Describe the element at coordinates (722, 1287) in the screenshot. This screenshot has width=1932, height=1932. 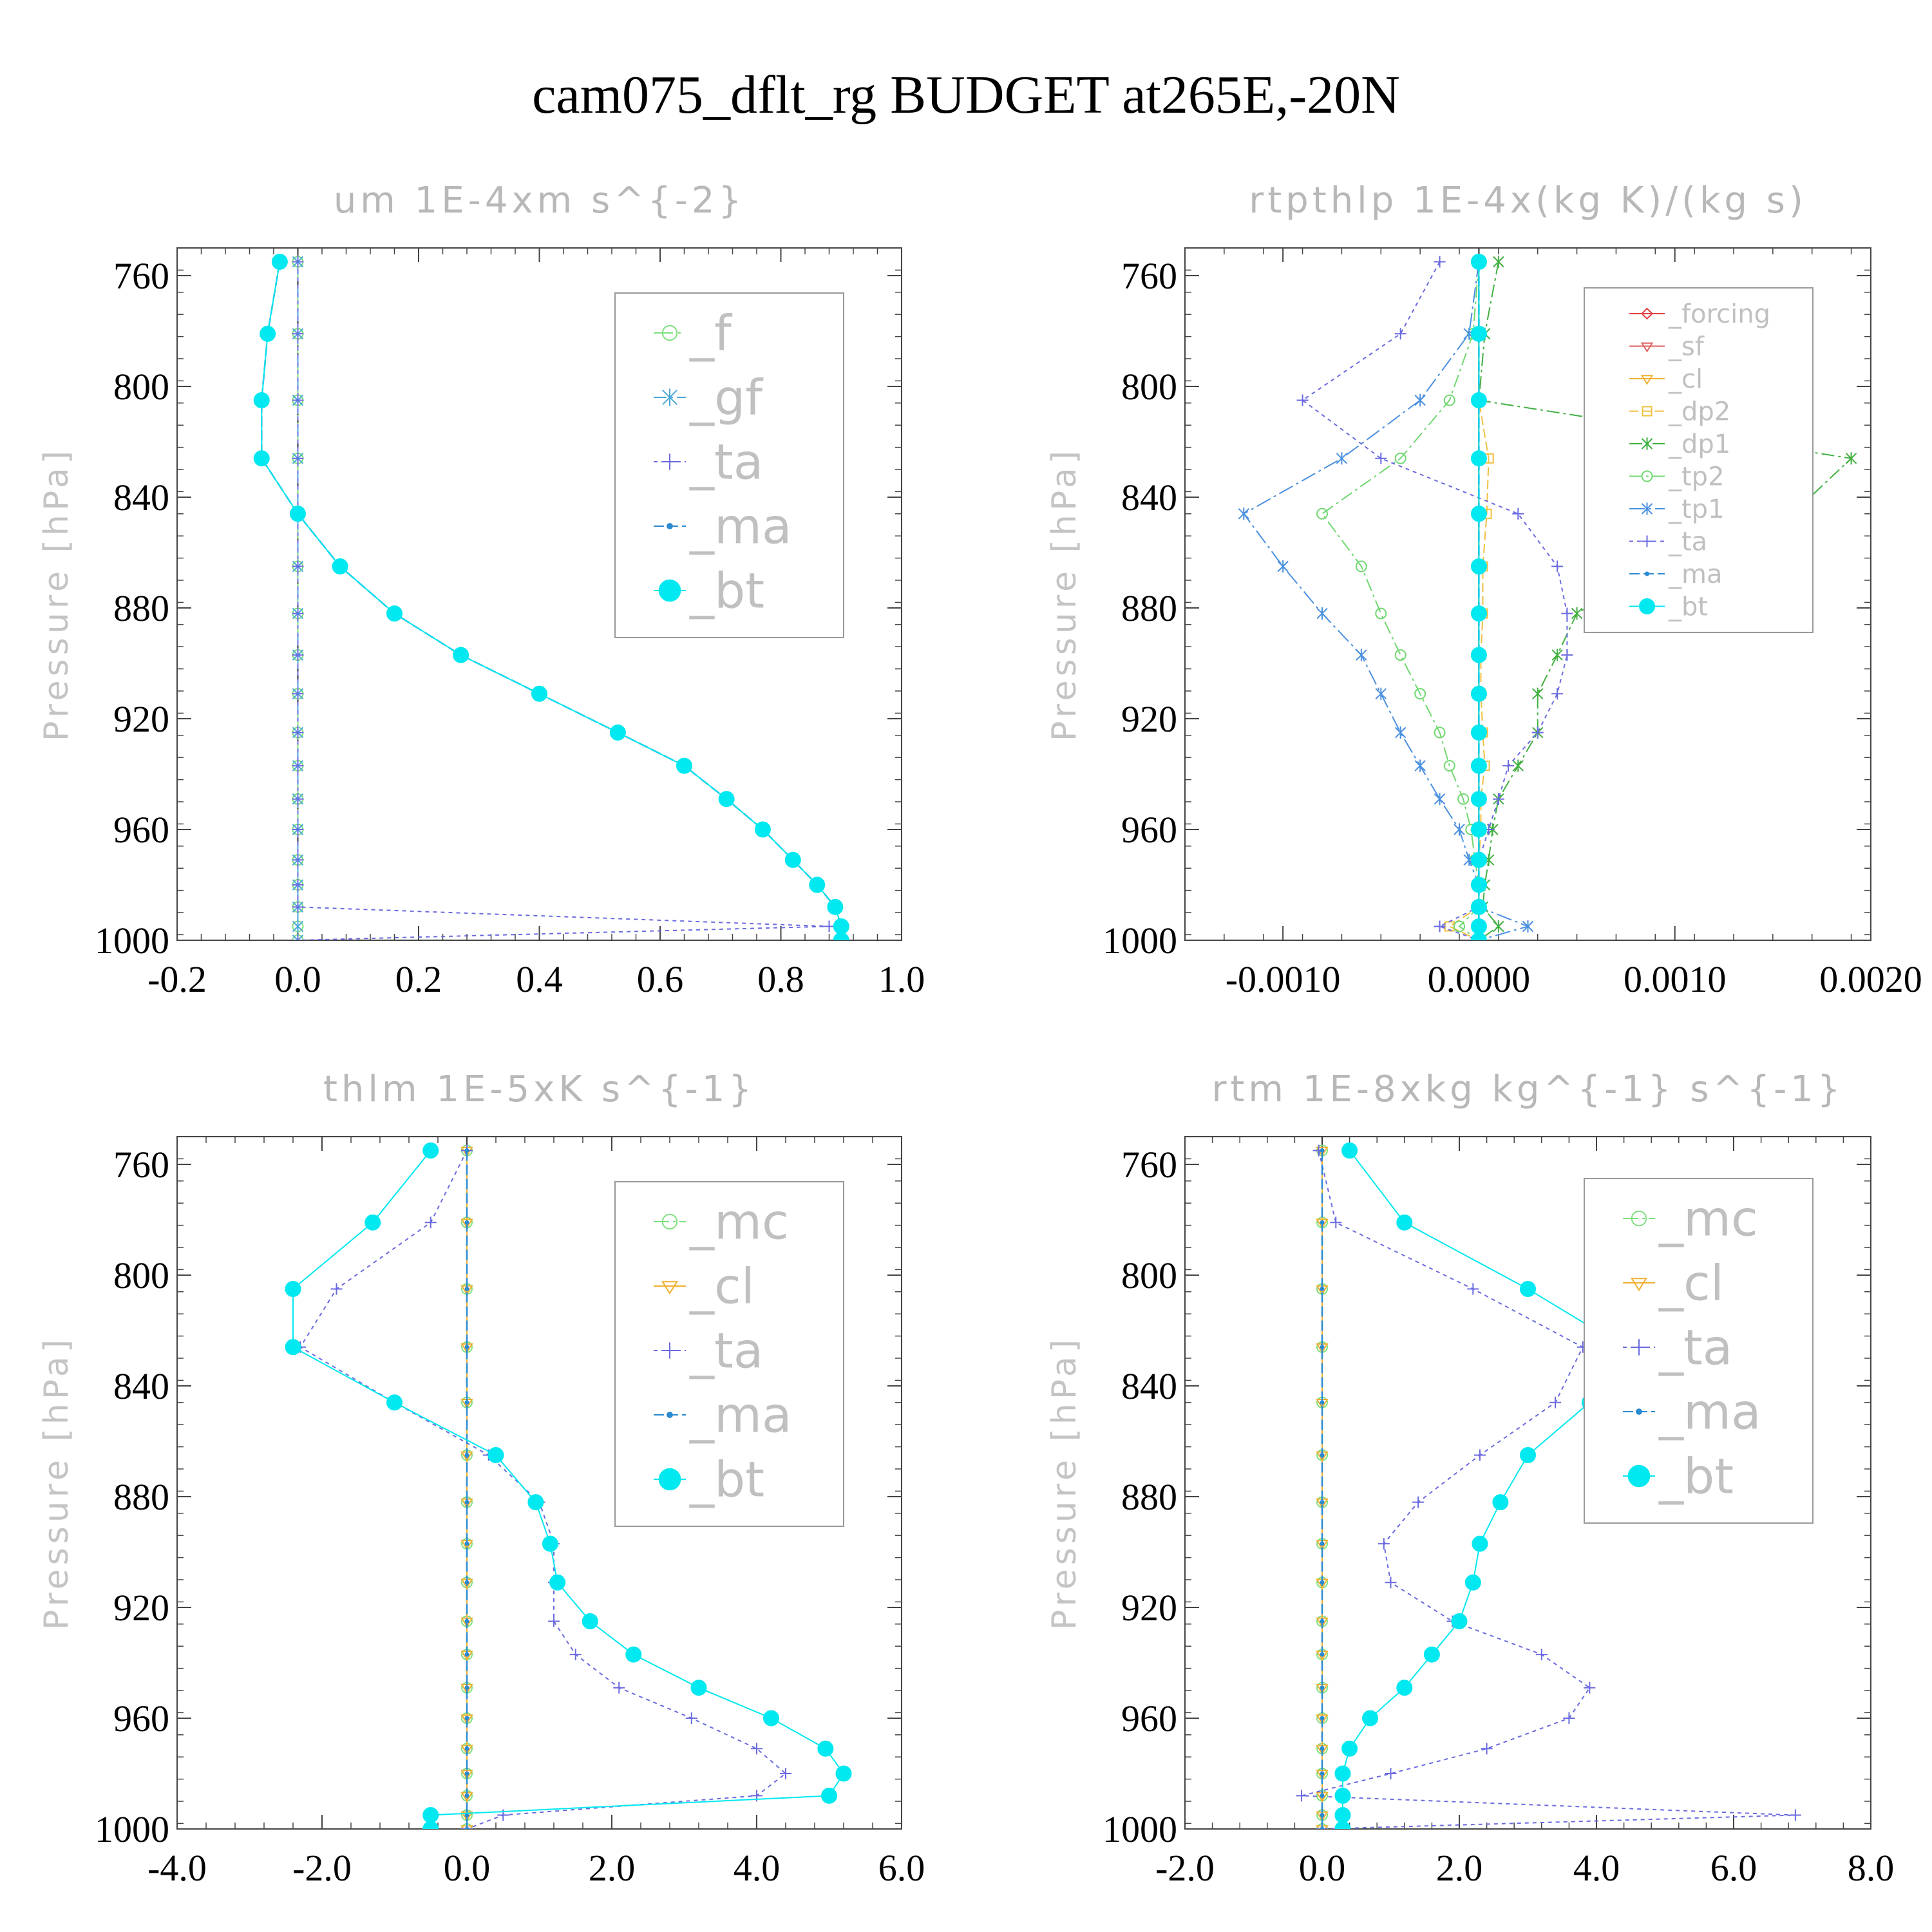
I see `legend-label: _cl` at that location.